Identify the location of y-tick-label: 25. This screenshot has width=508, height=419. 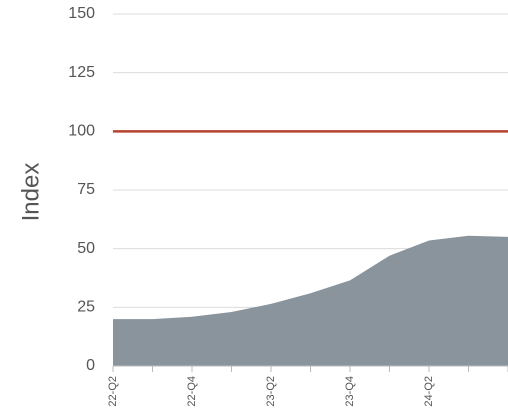
(86, 307).